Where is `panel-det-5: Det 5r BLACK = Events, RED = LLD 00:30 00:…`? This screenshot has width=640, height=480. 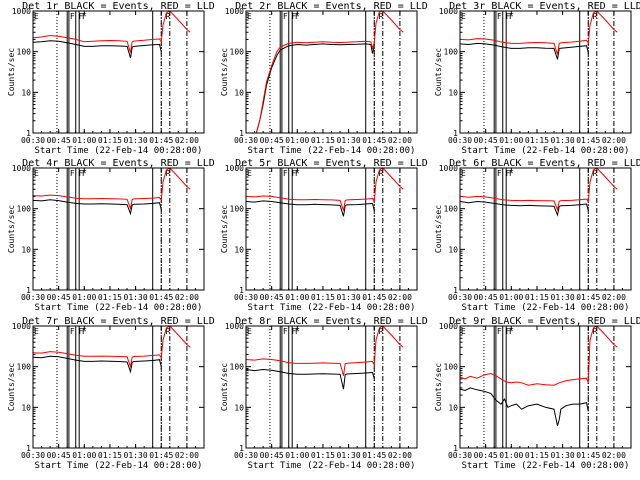 panel-det-5: Det 5r BLACK = Events, RED = LLD 00:30 00:… is located at coordinates (324, 235).